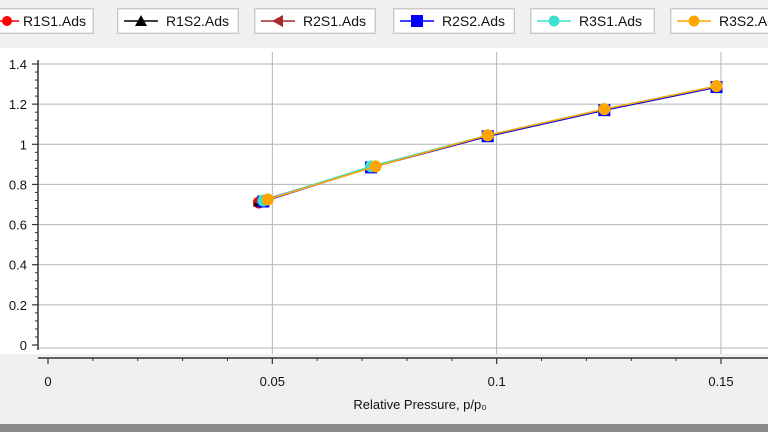  What do you see at coordinates (419, 404) in the screenshot?
I see `x-axis-title: Relative Pressure, p/p₀` at bounding box center [419, 404].